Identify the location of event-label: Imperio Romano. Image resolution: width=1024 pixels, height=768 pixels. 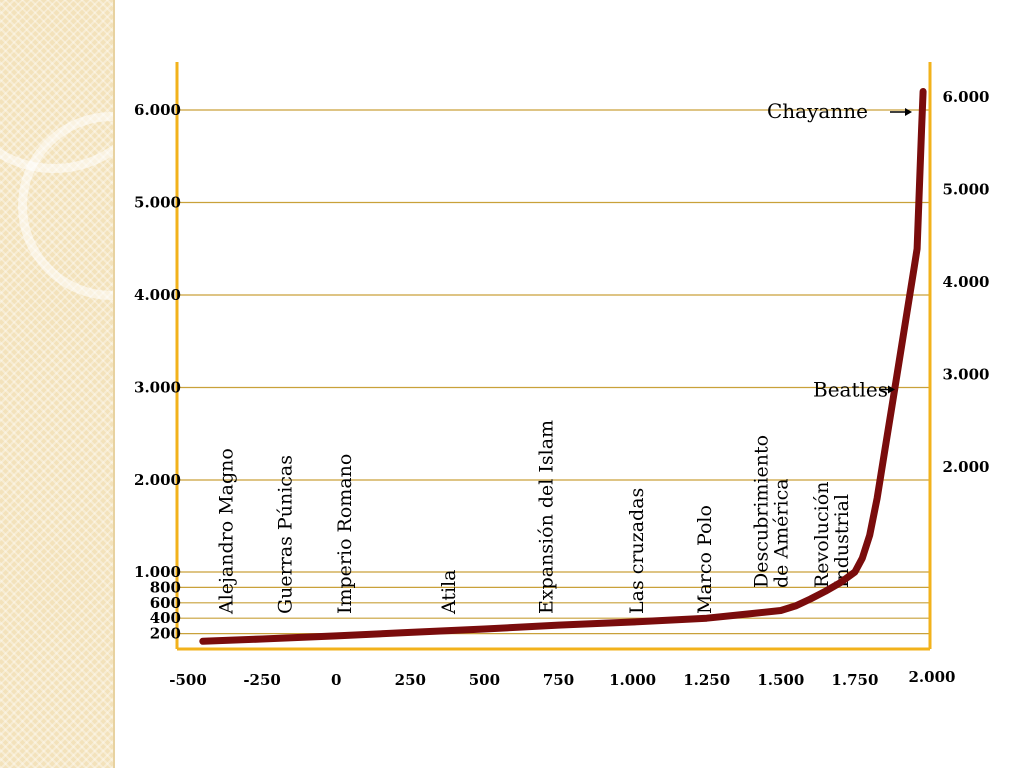
(345, 534).